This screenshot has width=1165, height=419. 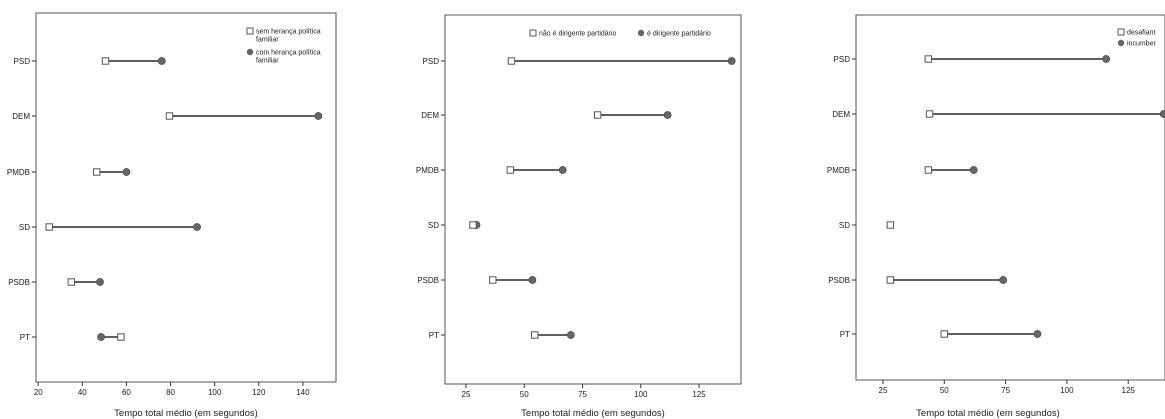 I want to click on legend: desafiant incumber, so click(x=1136, y=38).